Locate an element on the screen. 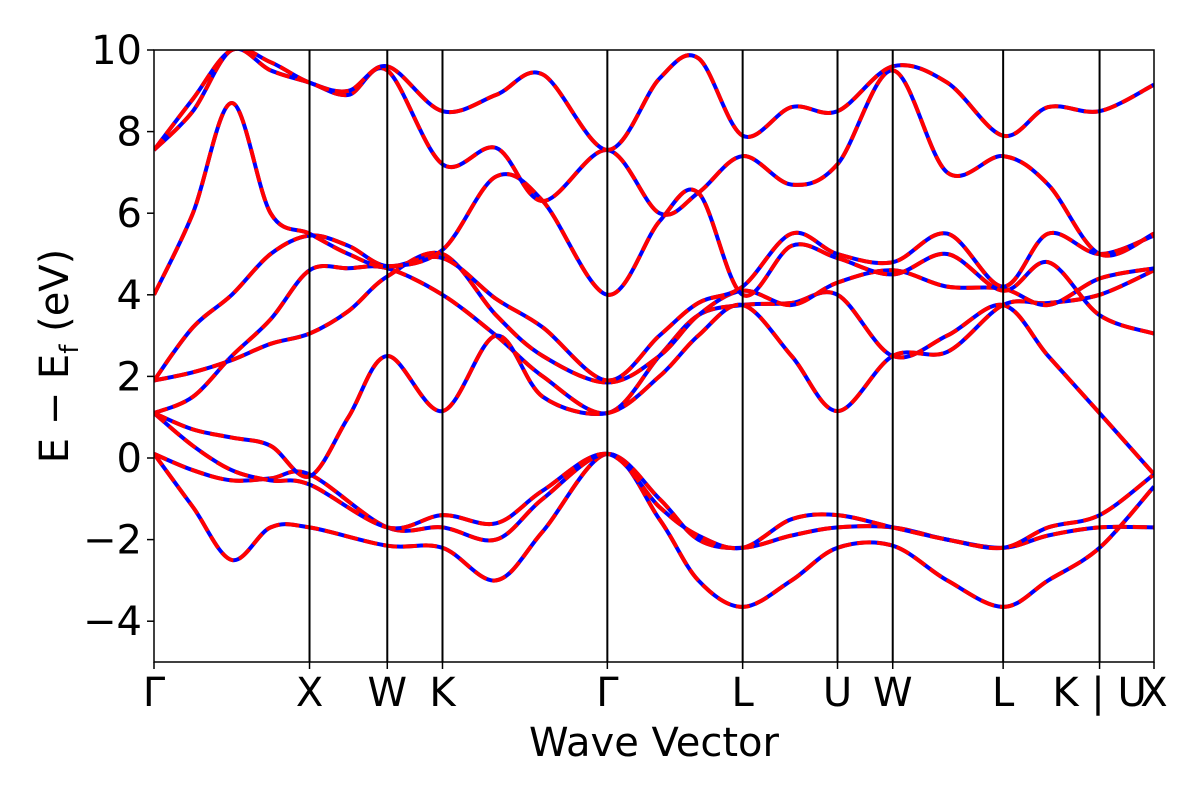  y-axis-label-main: E − E is located at coordinates (55, 409).